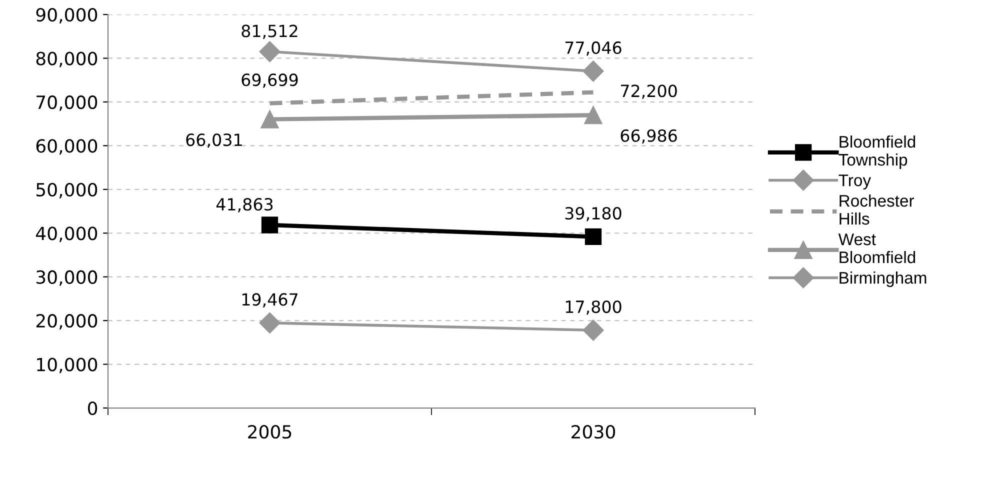 The width and height of the screenshot is (1000, 484). Describe the element at coordinates (67, 366) in the screenshot. I see `y-tick-label: 10,000` at that location.